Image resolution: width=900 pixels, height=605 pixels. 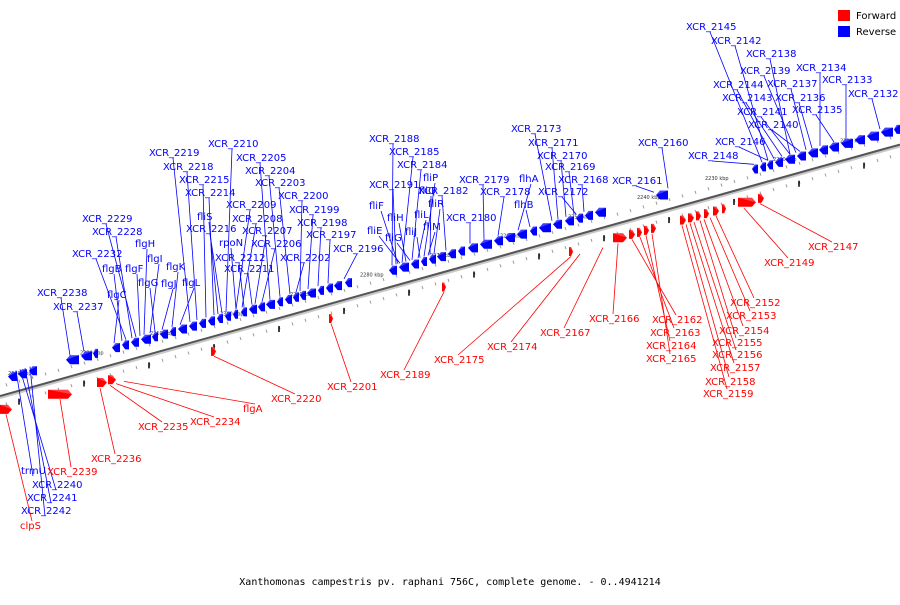 I want to click on gene-label: XCR_2144, so click(x=738, y=85).